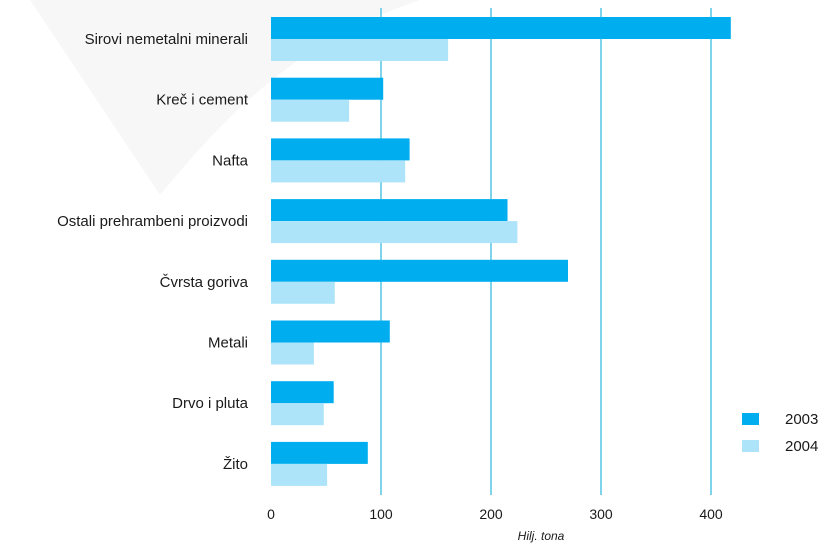  I want to click on category-label: Nafta, so click(230, 160).